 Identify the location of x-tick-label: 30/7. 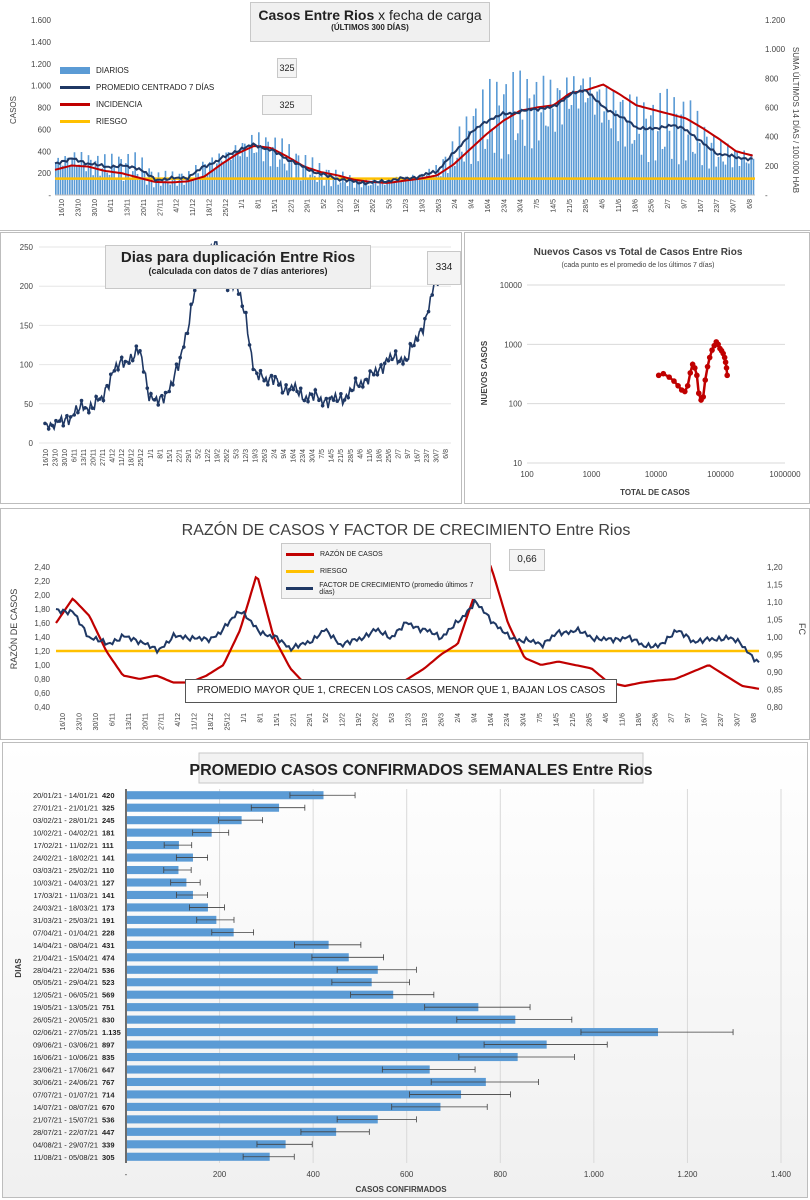
(436, 456).